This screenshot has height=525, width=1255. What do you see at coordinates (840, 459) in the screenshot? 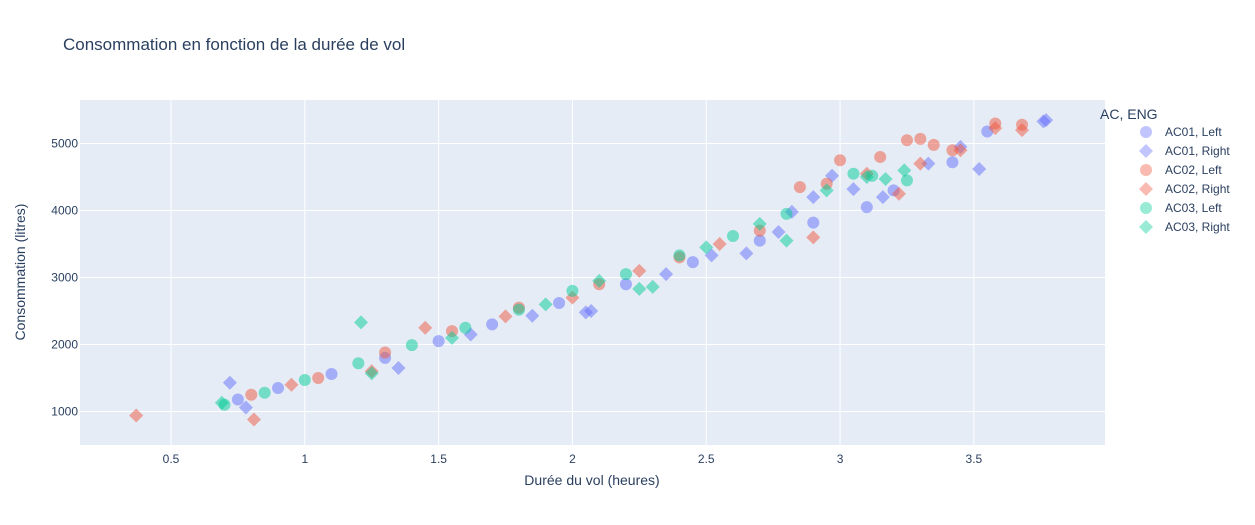
I see `x-tick-label: 3` at bounding box center [840, 459].